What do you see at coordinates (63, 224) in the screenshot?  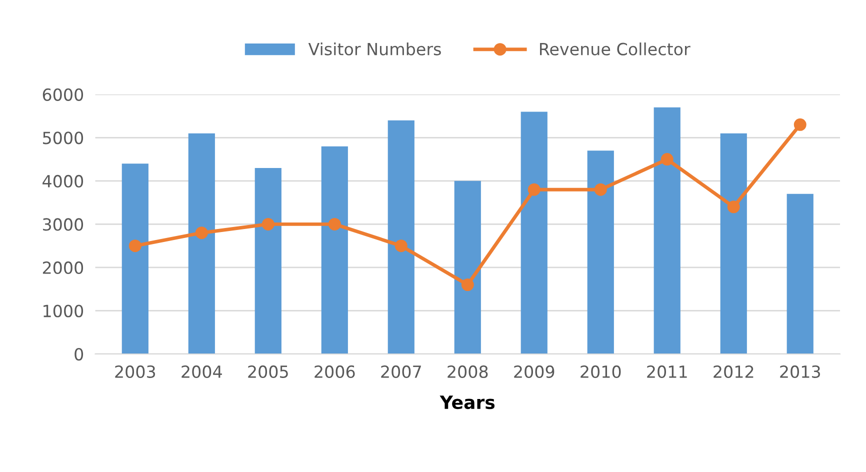 I see `y-tick-label: 3000` at bounding box center [63, 224].